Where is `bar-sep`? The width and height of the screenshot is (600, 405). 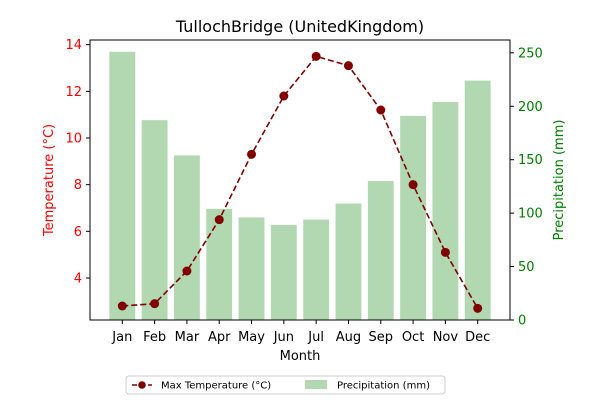 bar-sep is located at coordinates (380, 250).